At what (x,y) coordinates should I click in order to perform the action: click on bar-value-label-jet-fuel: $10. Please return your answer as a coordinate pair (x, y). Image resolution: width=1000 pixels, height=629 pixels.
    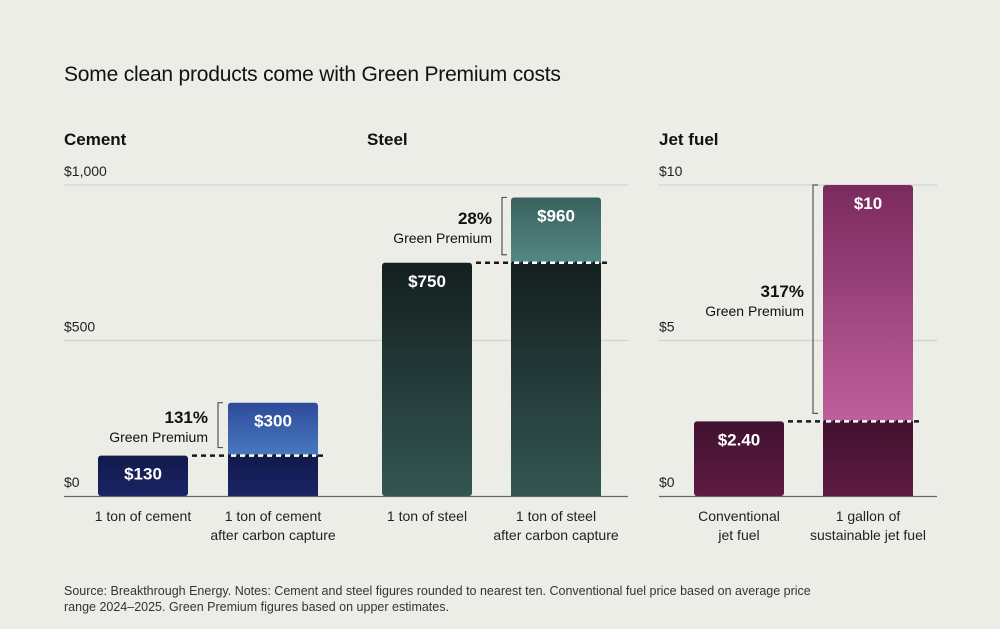
    Looking at the image, I should click on (868, 203).